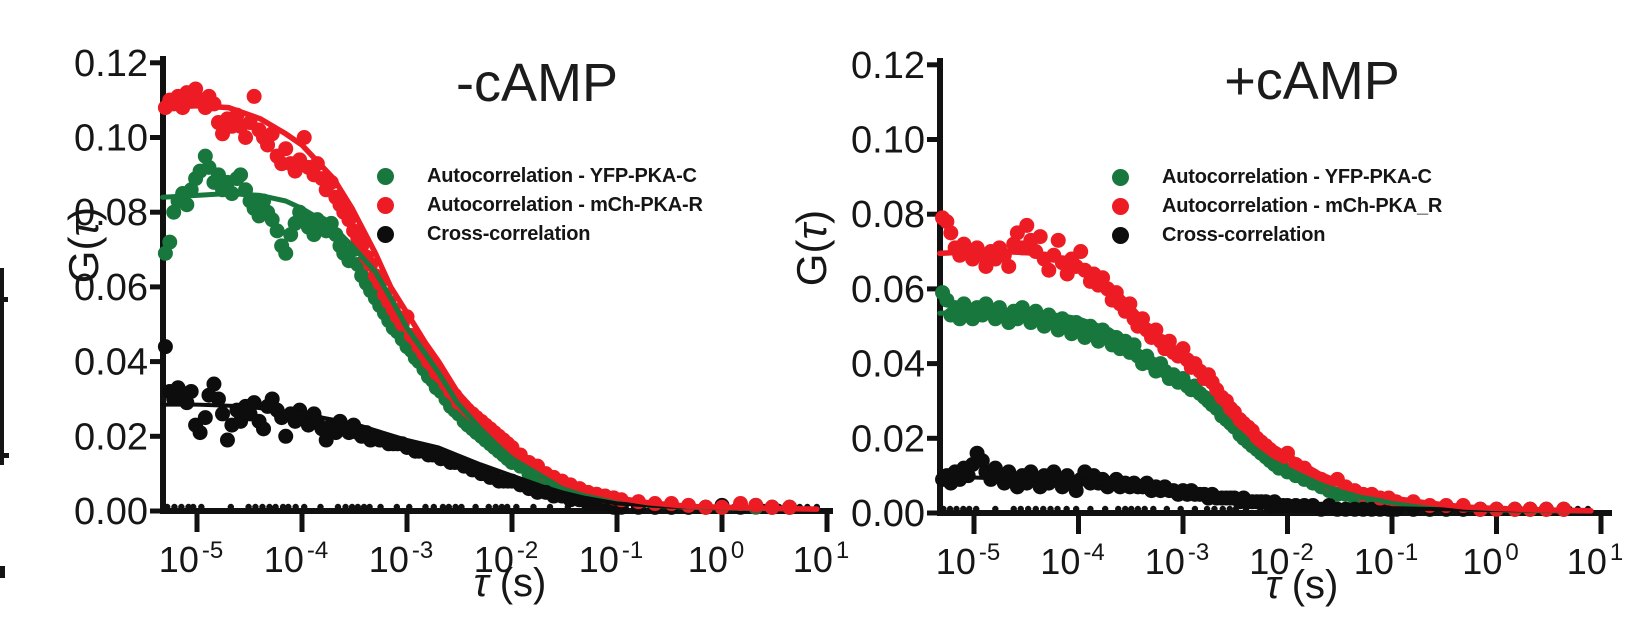 This screenshot has height=628, width=1632. I want to click on legend-item: Autocorrelation - mCh-PKA-R, so click(540, 205).